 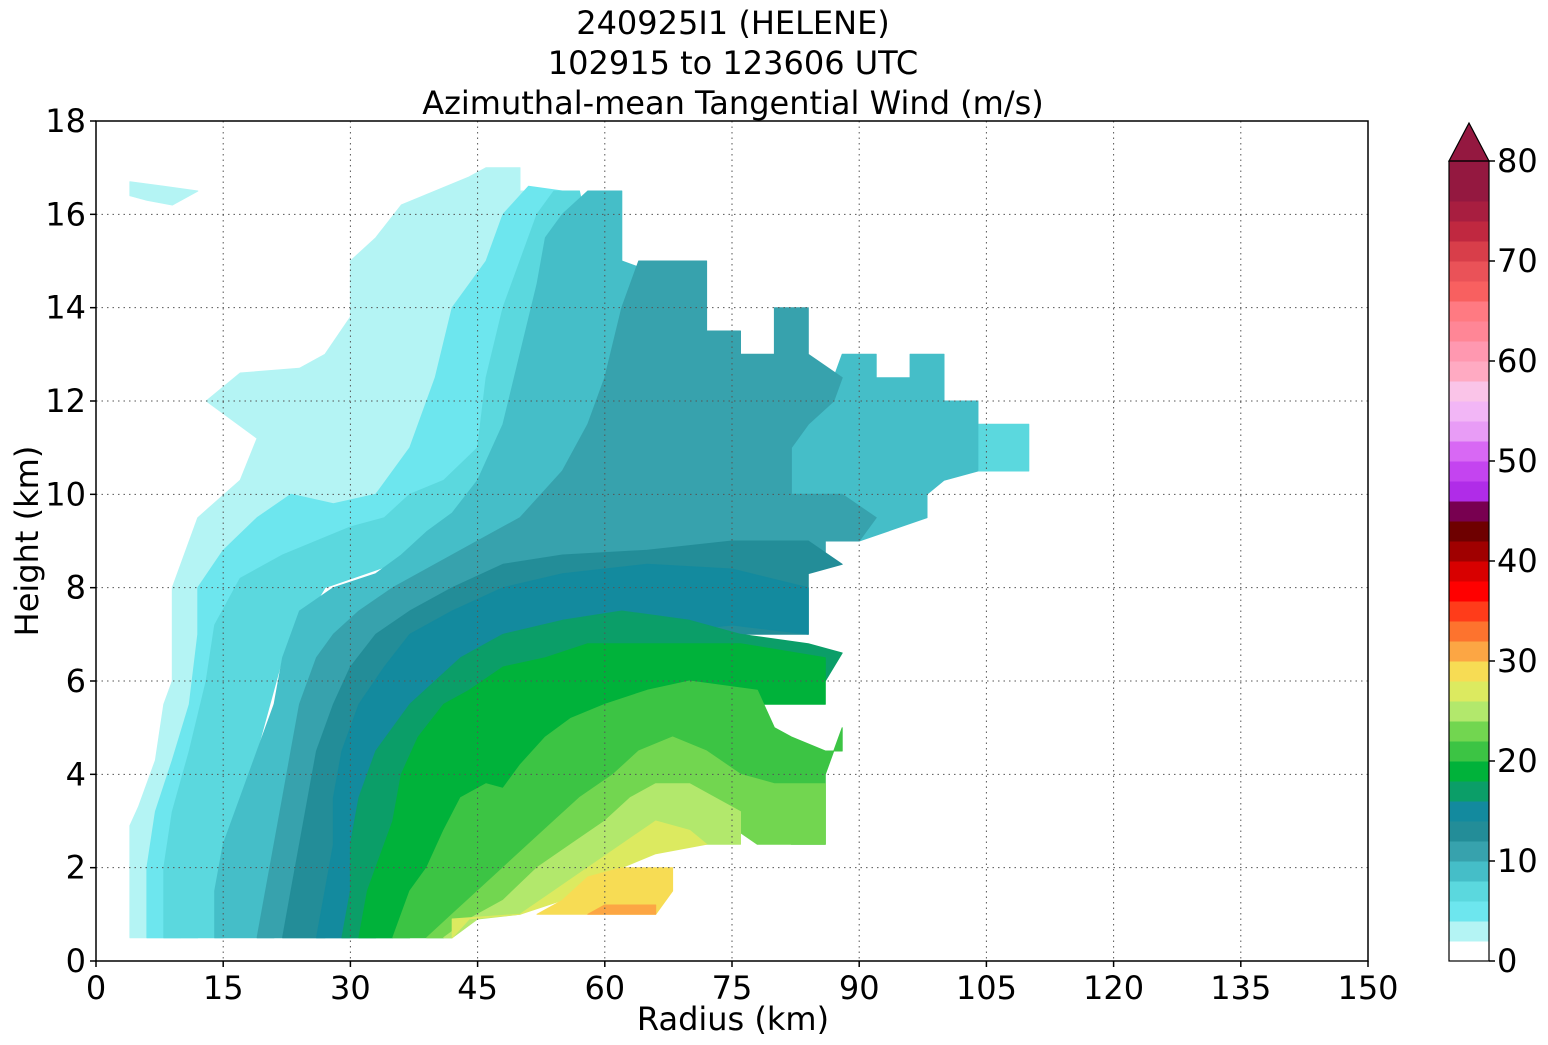 What do you see at coordinates (1517, 561) in the screenshot?
I see `colorbar-tick-label: 40` at bounding box center [1517, 561].